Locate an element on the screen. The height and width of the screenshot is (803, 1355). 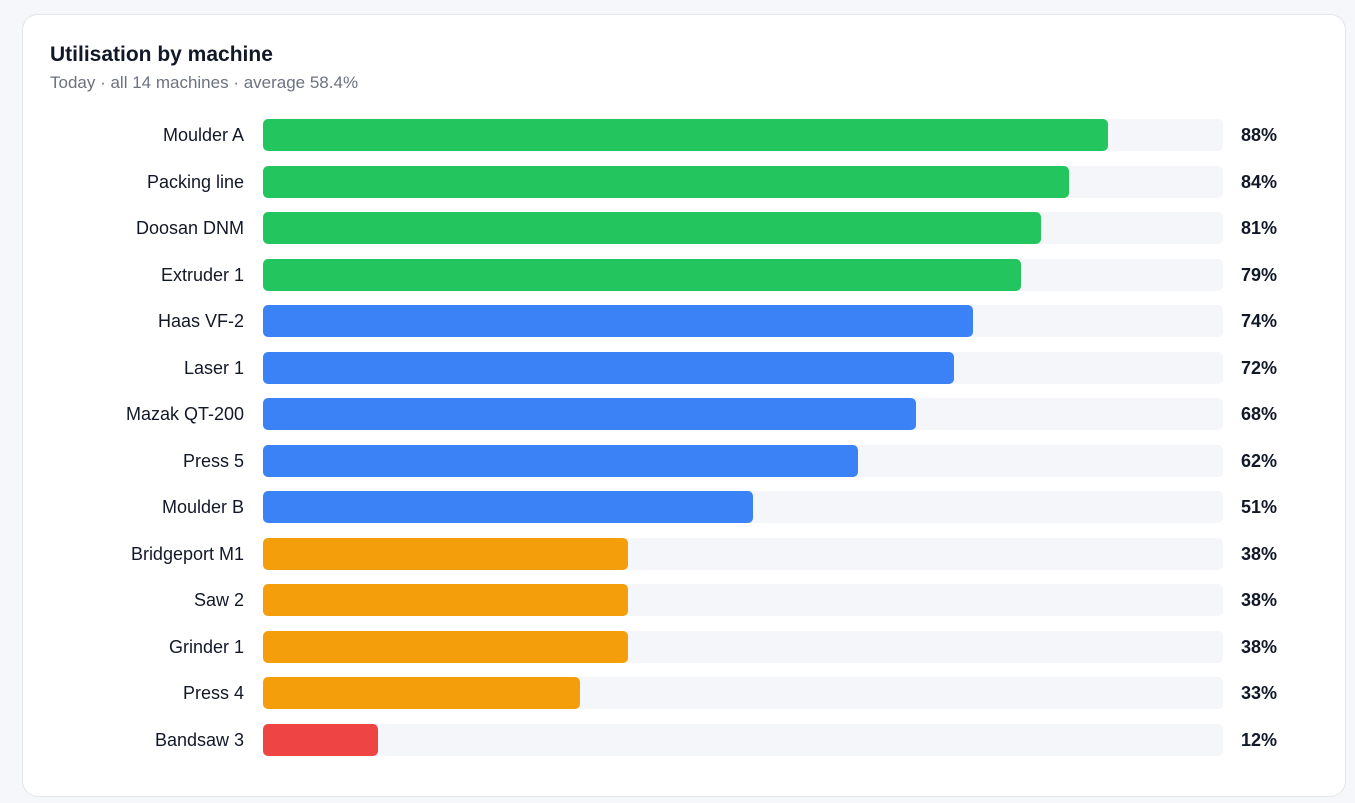
bar-category-label: Bandsaw 3 is located at coordinates (199, 739).